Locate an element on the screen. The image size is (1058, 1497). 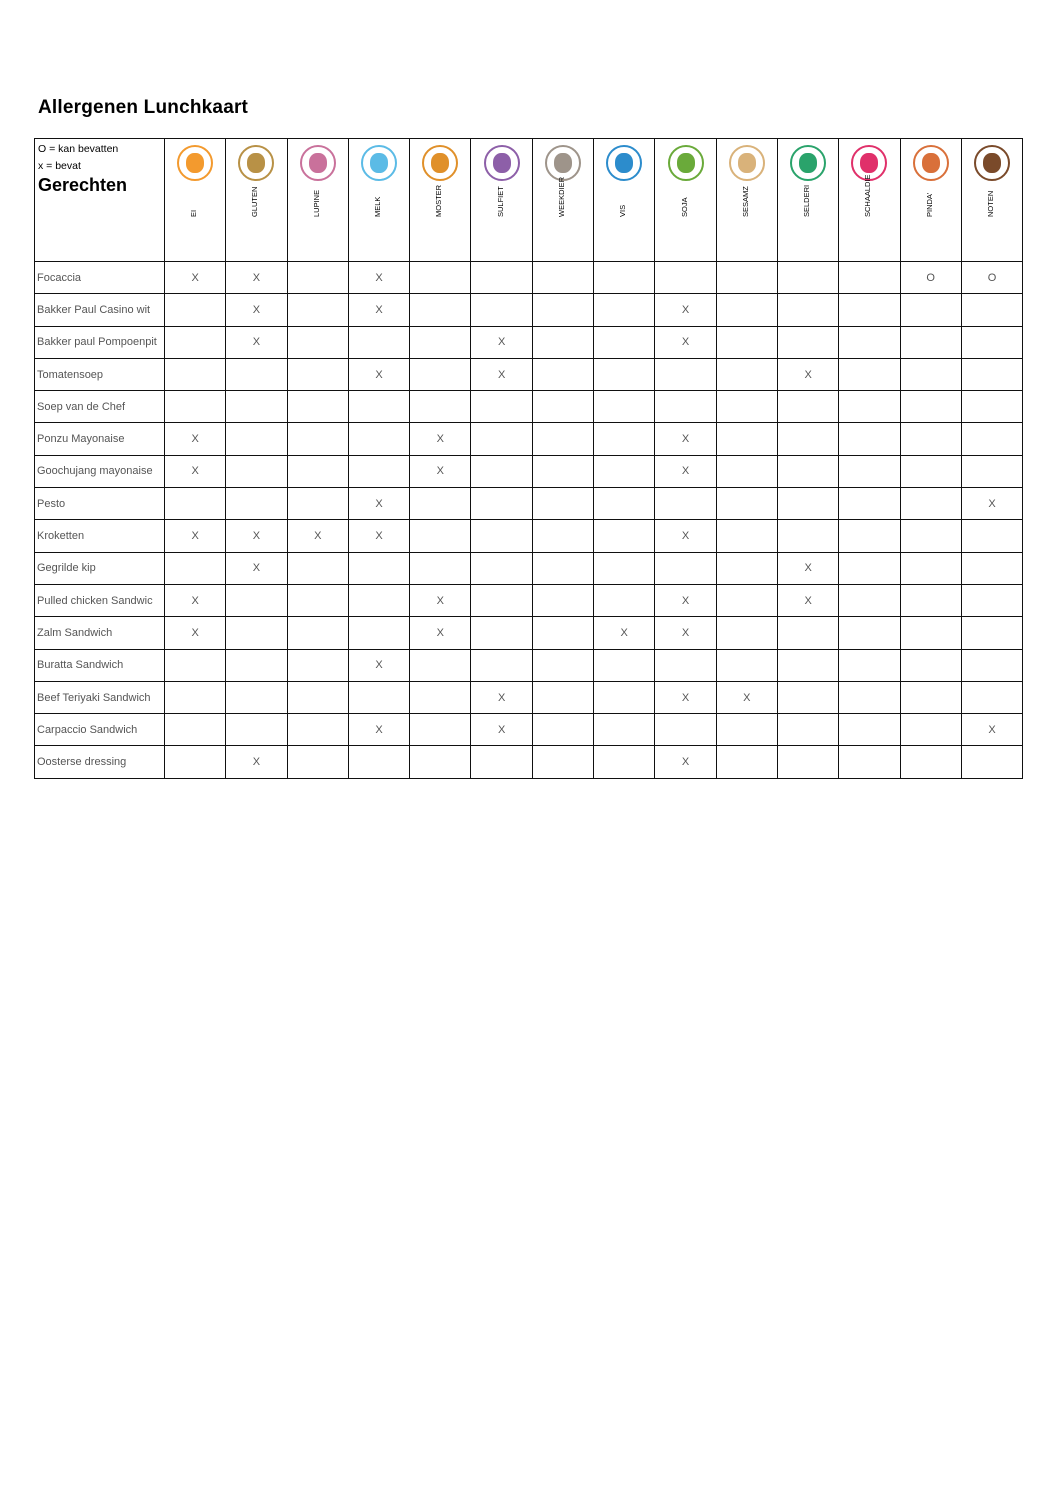
allergen-label: SCHAALDIE is located at coordinates (868, 195).